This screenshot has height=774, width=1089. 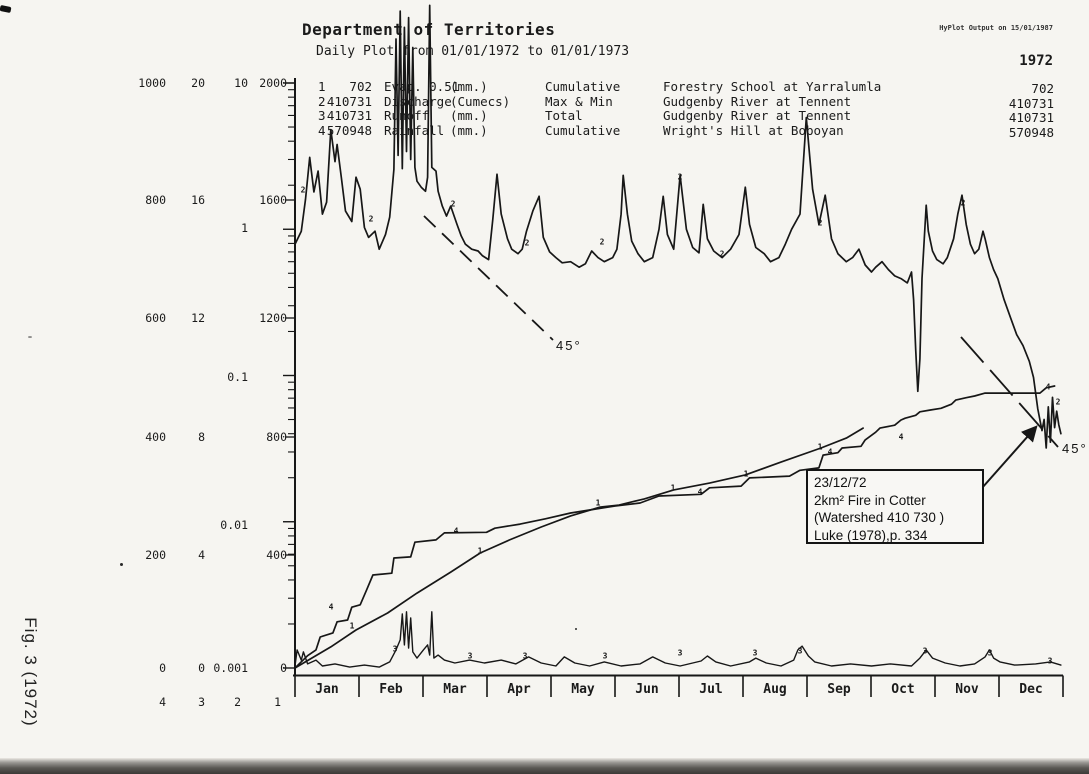 I want to click on y-axis-label: 0.001, so click(x=230, y=668).